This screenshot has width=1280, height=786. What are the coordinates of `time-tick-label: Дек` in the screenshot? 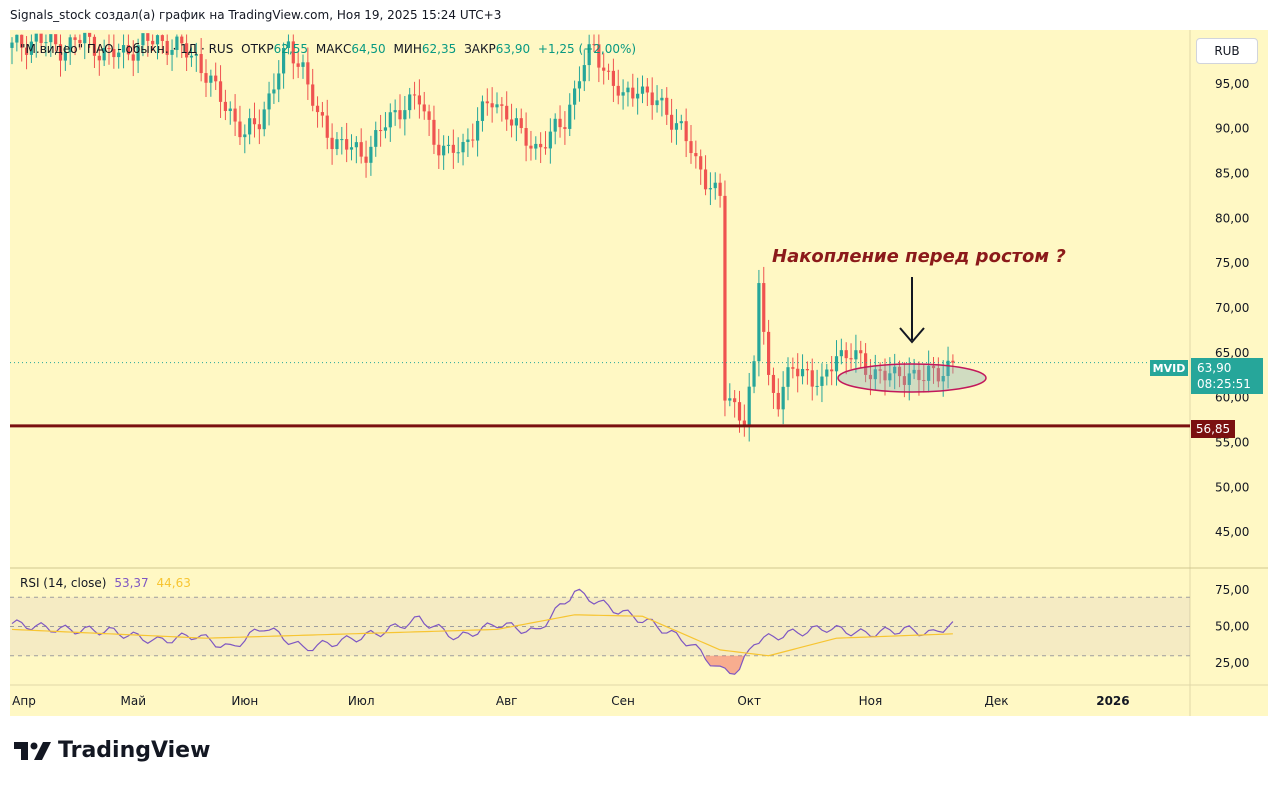 It's located at (997, 701).